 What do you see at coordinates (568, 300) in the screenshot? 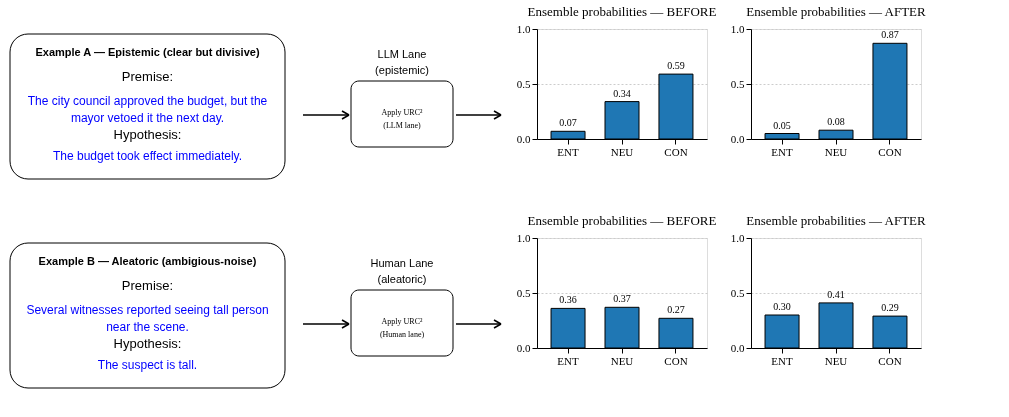
I see `data-label: 0.36` at bounding box center [568, 300].